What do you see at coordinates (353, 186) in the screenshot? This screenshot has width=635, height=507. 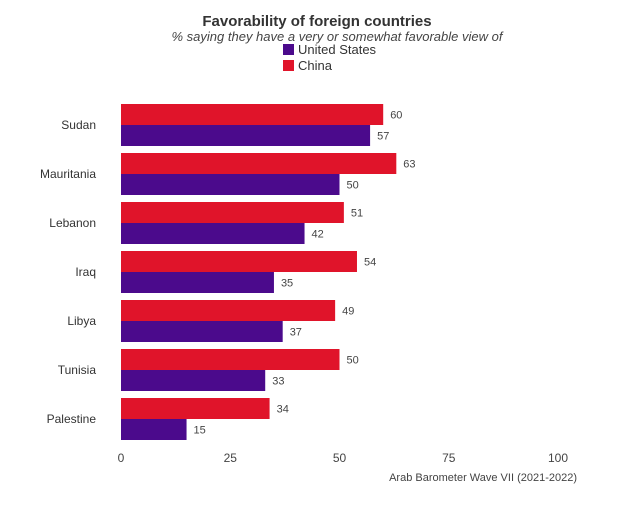 I see `value-label-us-mauritania: 50` at bounding box center [353, 186].